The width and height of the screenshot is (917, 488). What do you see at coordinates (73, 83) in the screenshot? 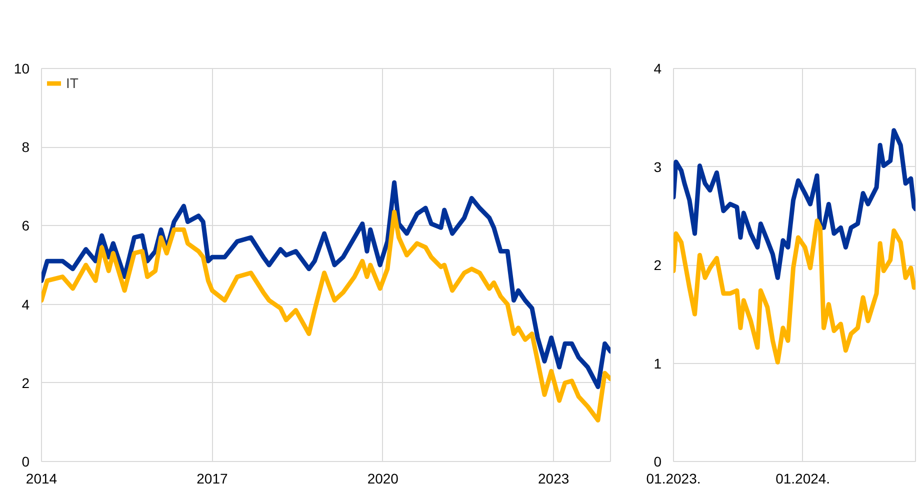
I see `legend-label: IT` at bounding box center [73, 83].